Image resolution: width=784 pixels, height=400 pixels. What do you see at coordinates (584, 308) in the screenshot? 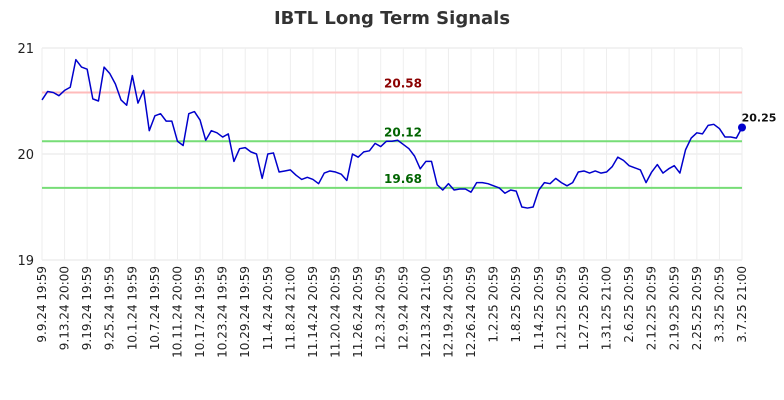
I see `x-tick-label: 1.27.25 20:59` at bounding box center [584, 308].